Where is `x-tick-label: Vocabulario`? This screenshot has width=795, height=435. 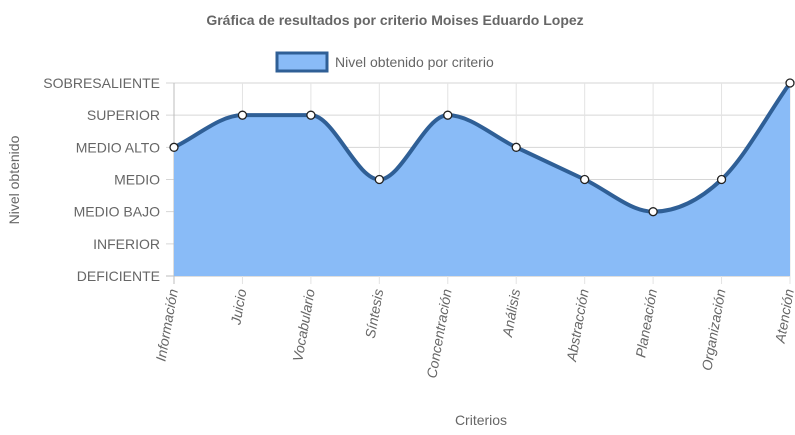 x-tick-label: Vocabulario is located at coordinates (303, 325).